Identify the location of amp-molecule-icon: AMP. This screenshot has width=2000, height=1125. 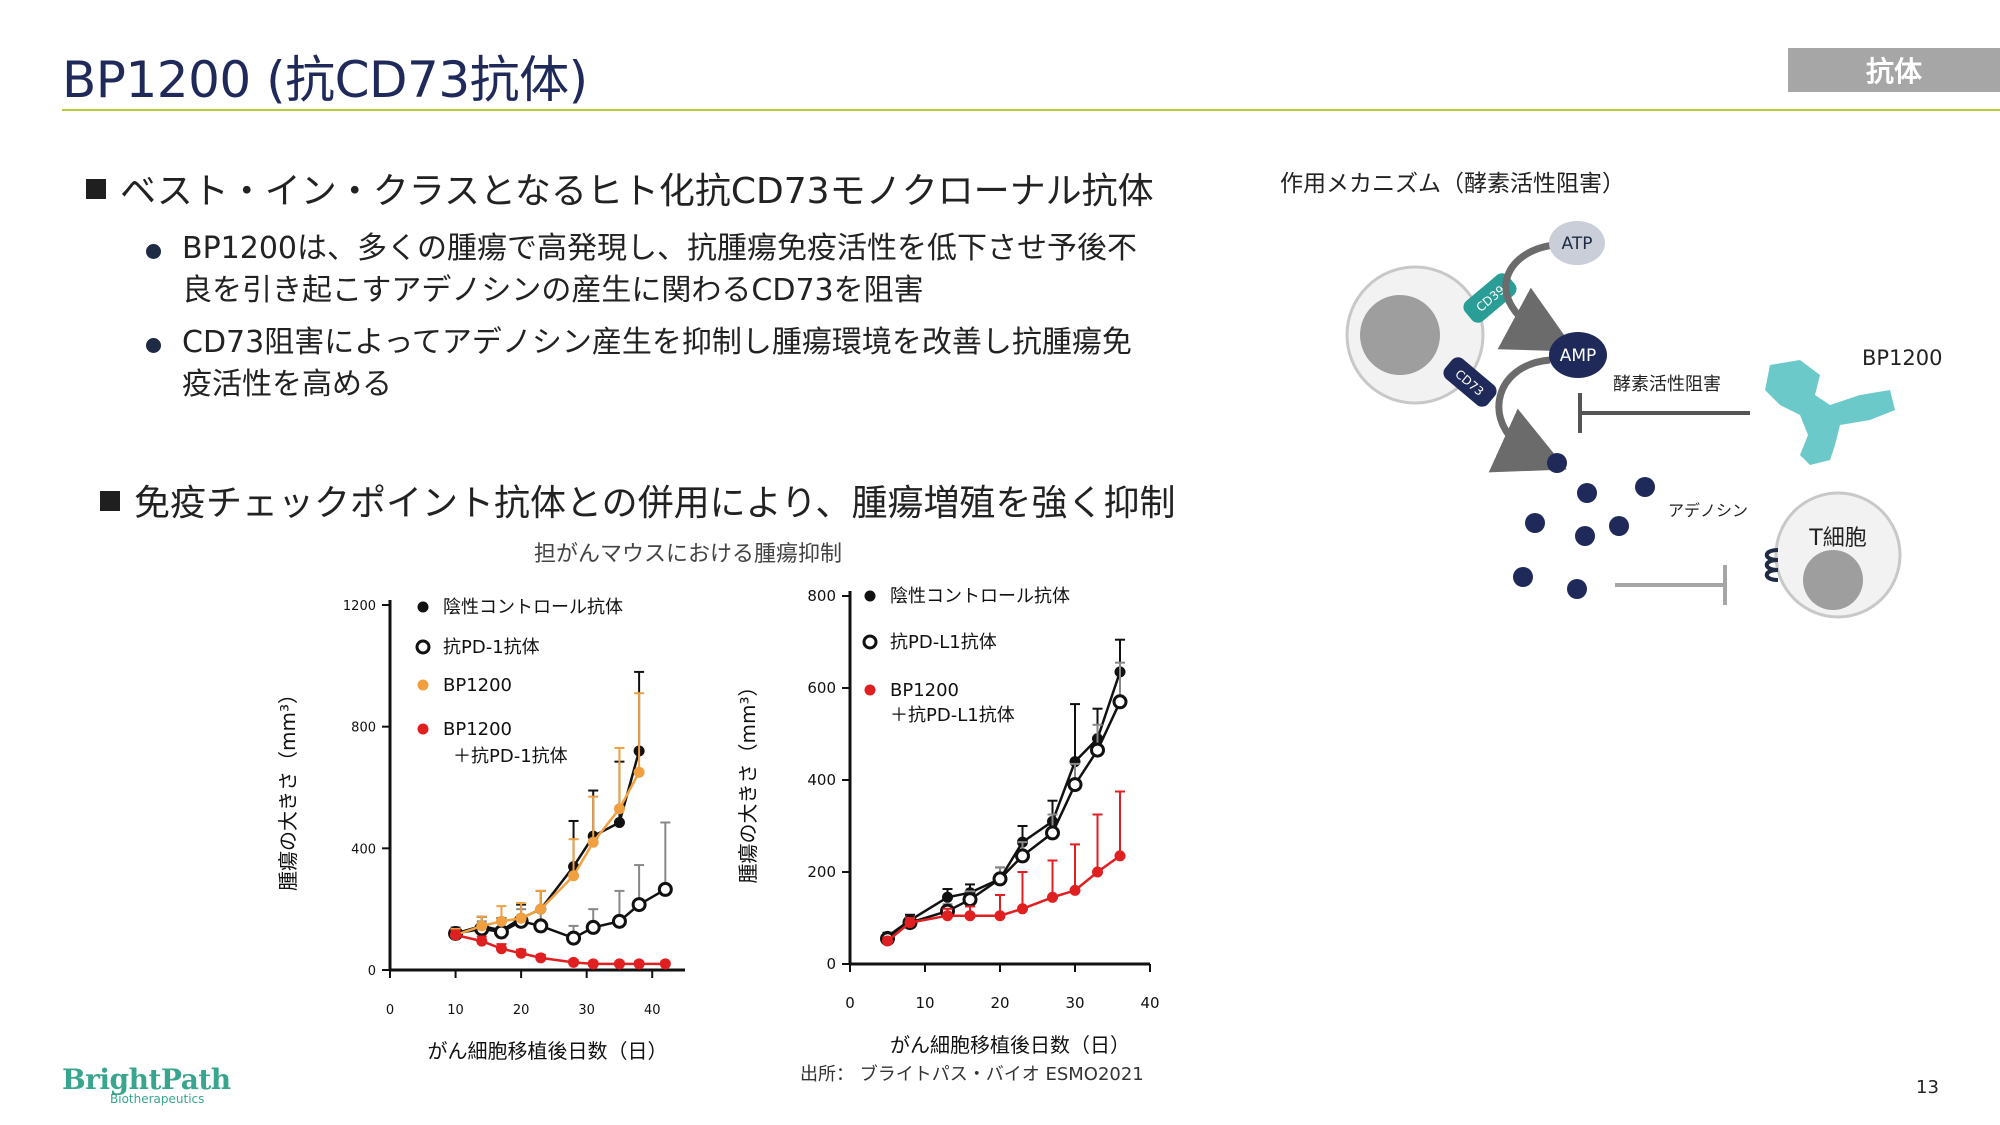
(1578, 355).